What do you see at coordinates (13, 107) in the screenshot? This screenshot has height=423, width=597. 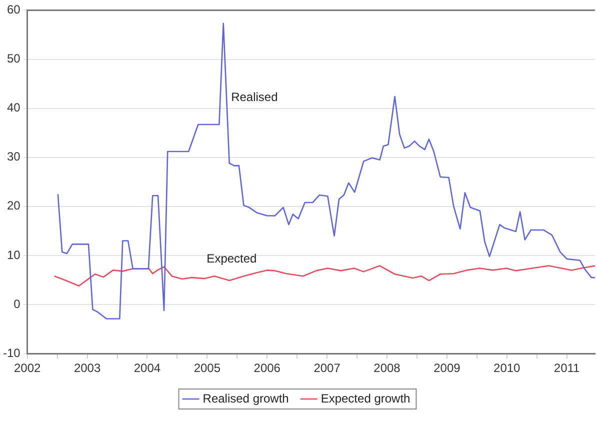 I see `y-tick-label: 40` at bounding box center [13, 107].